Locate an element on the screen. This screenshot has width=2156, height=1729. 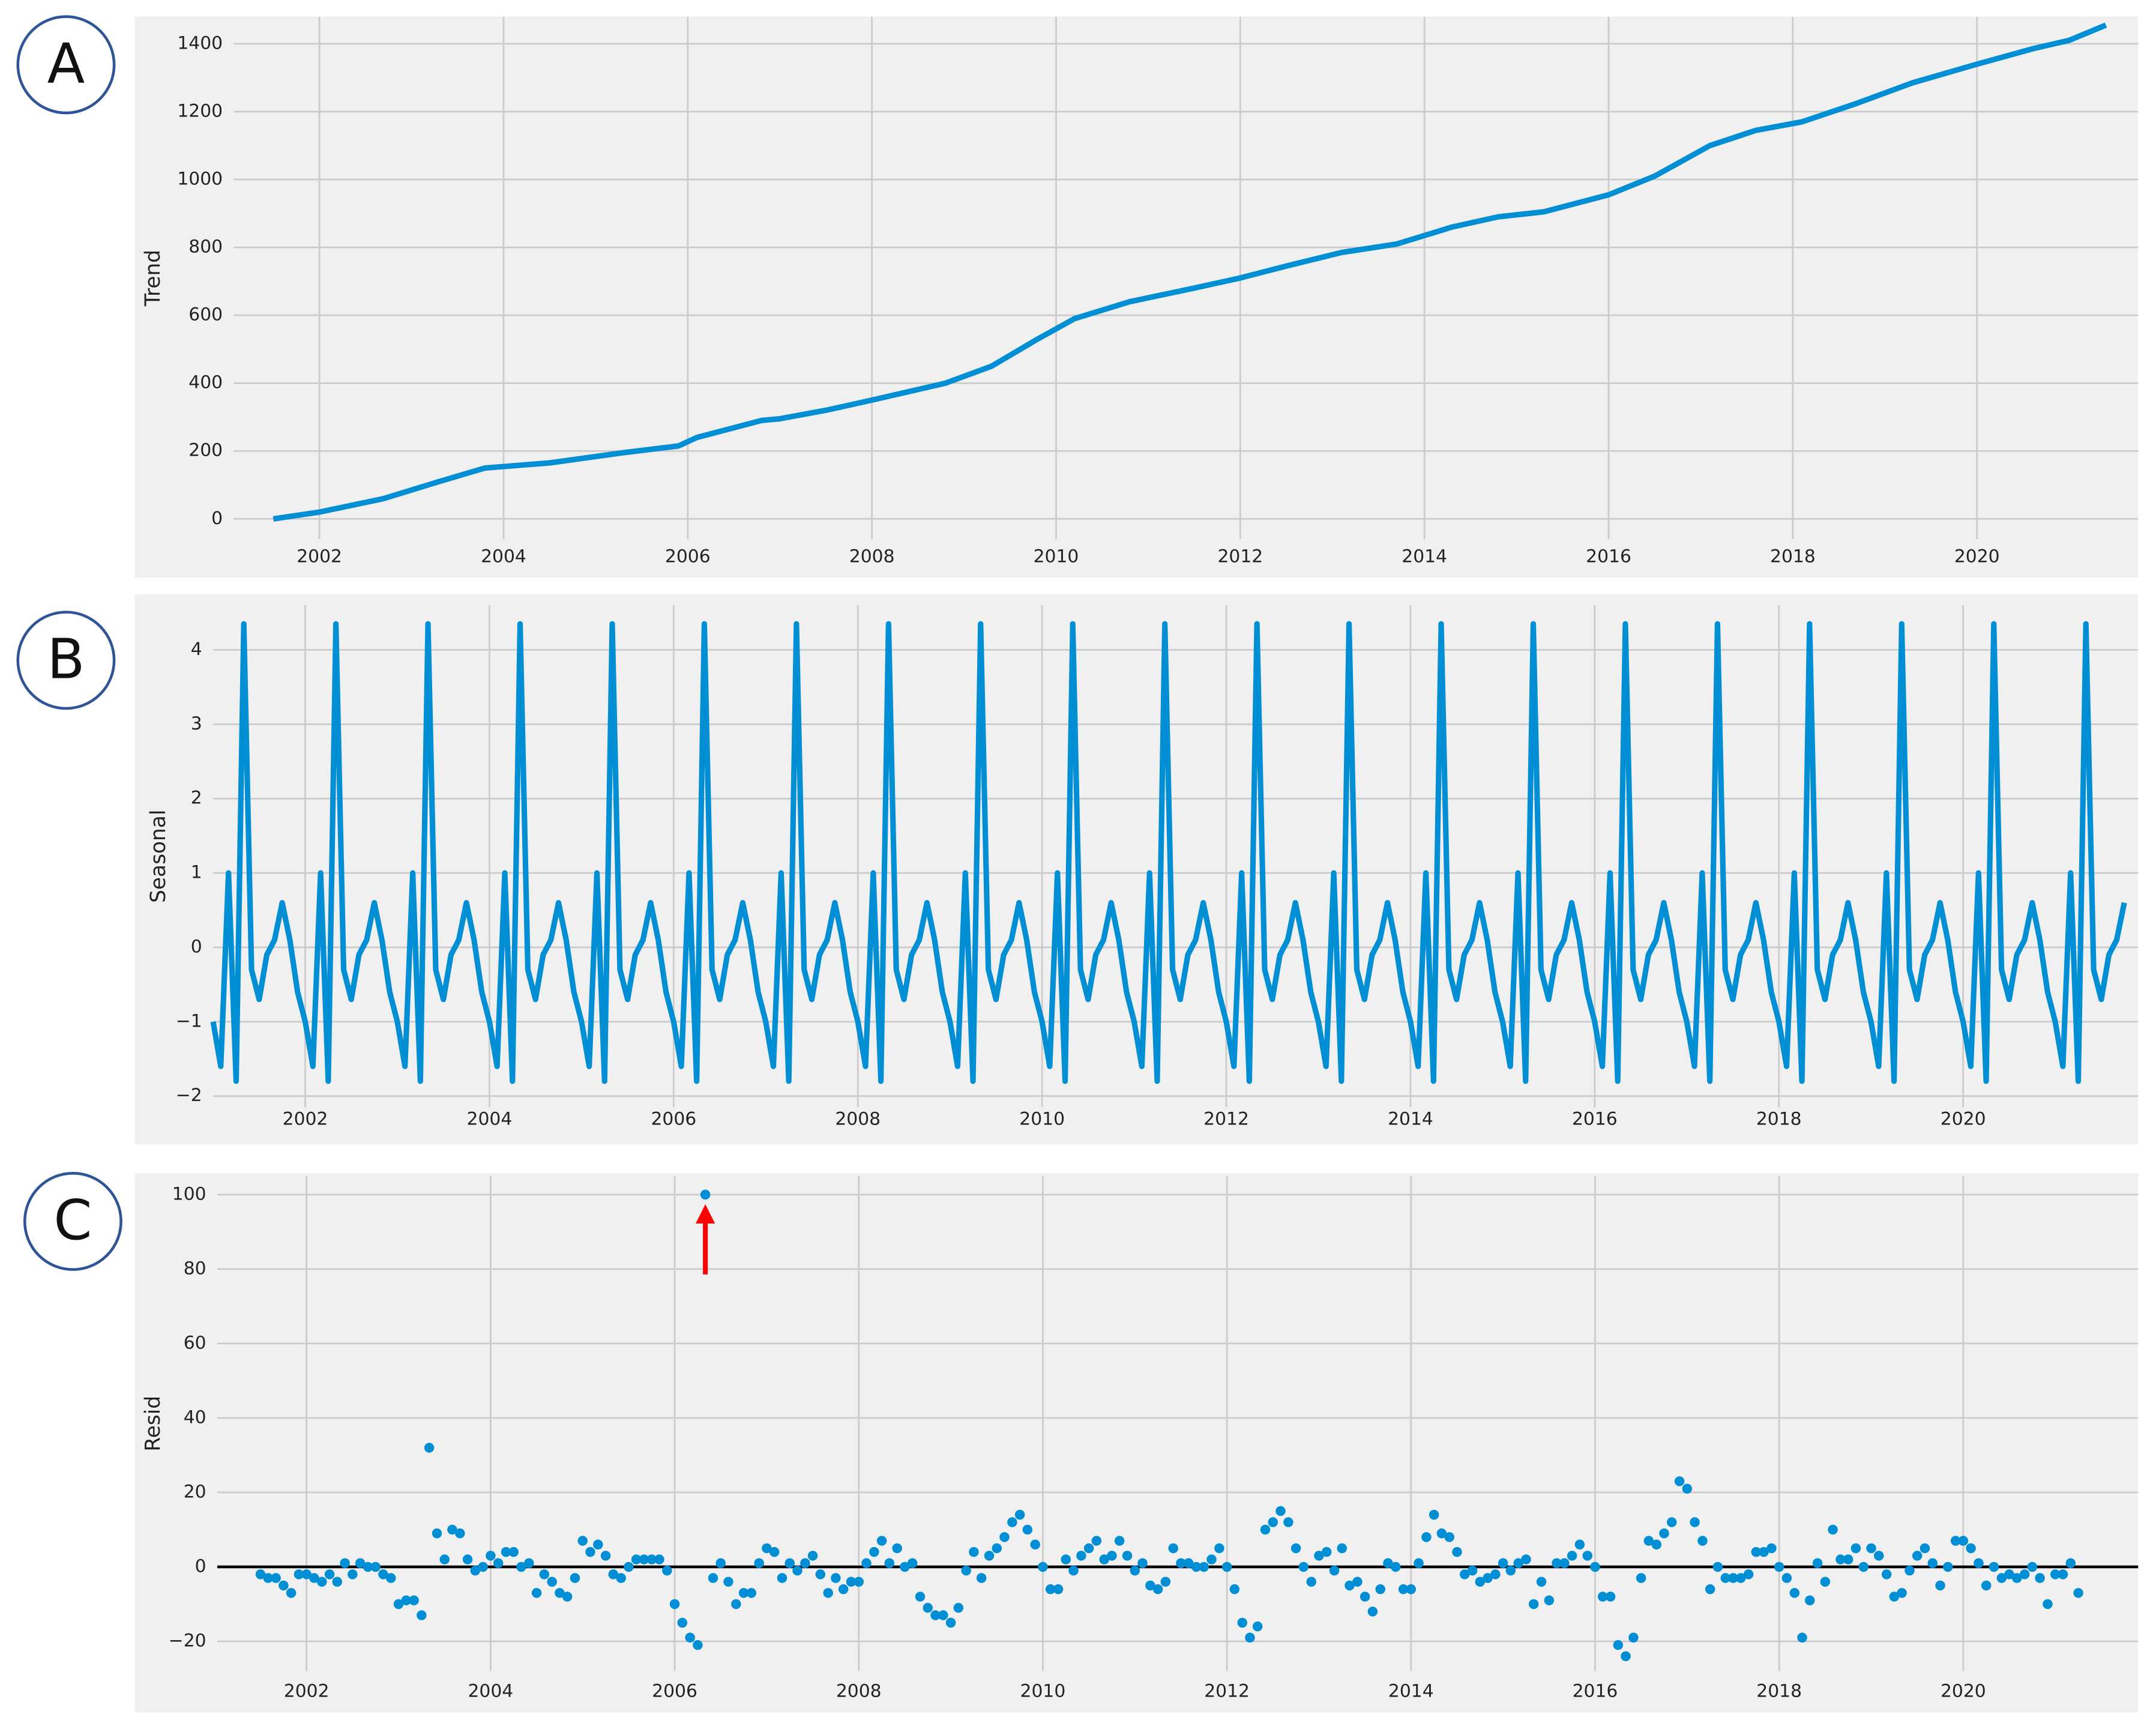
x-tick-label: 2008 is located at coordinates (858, 1118).